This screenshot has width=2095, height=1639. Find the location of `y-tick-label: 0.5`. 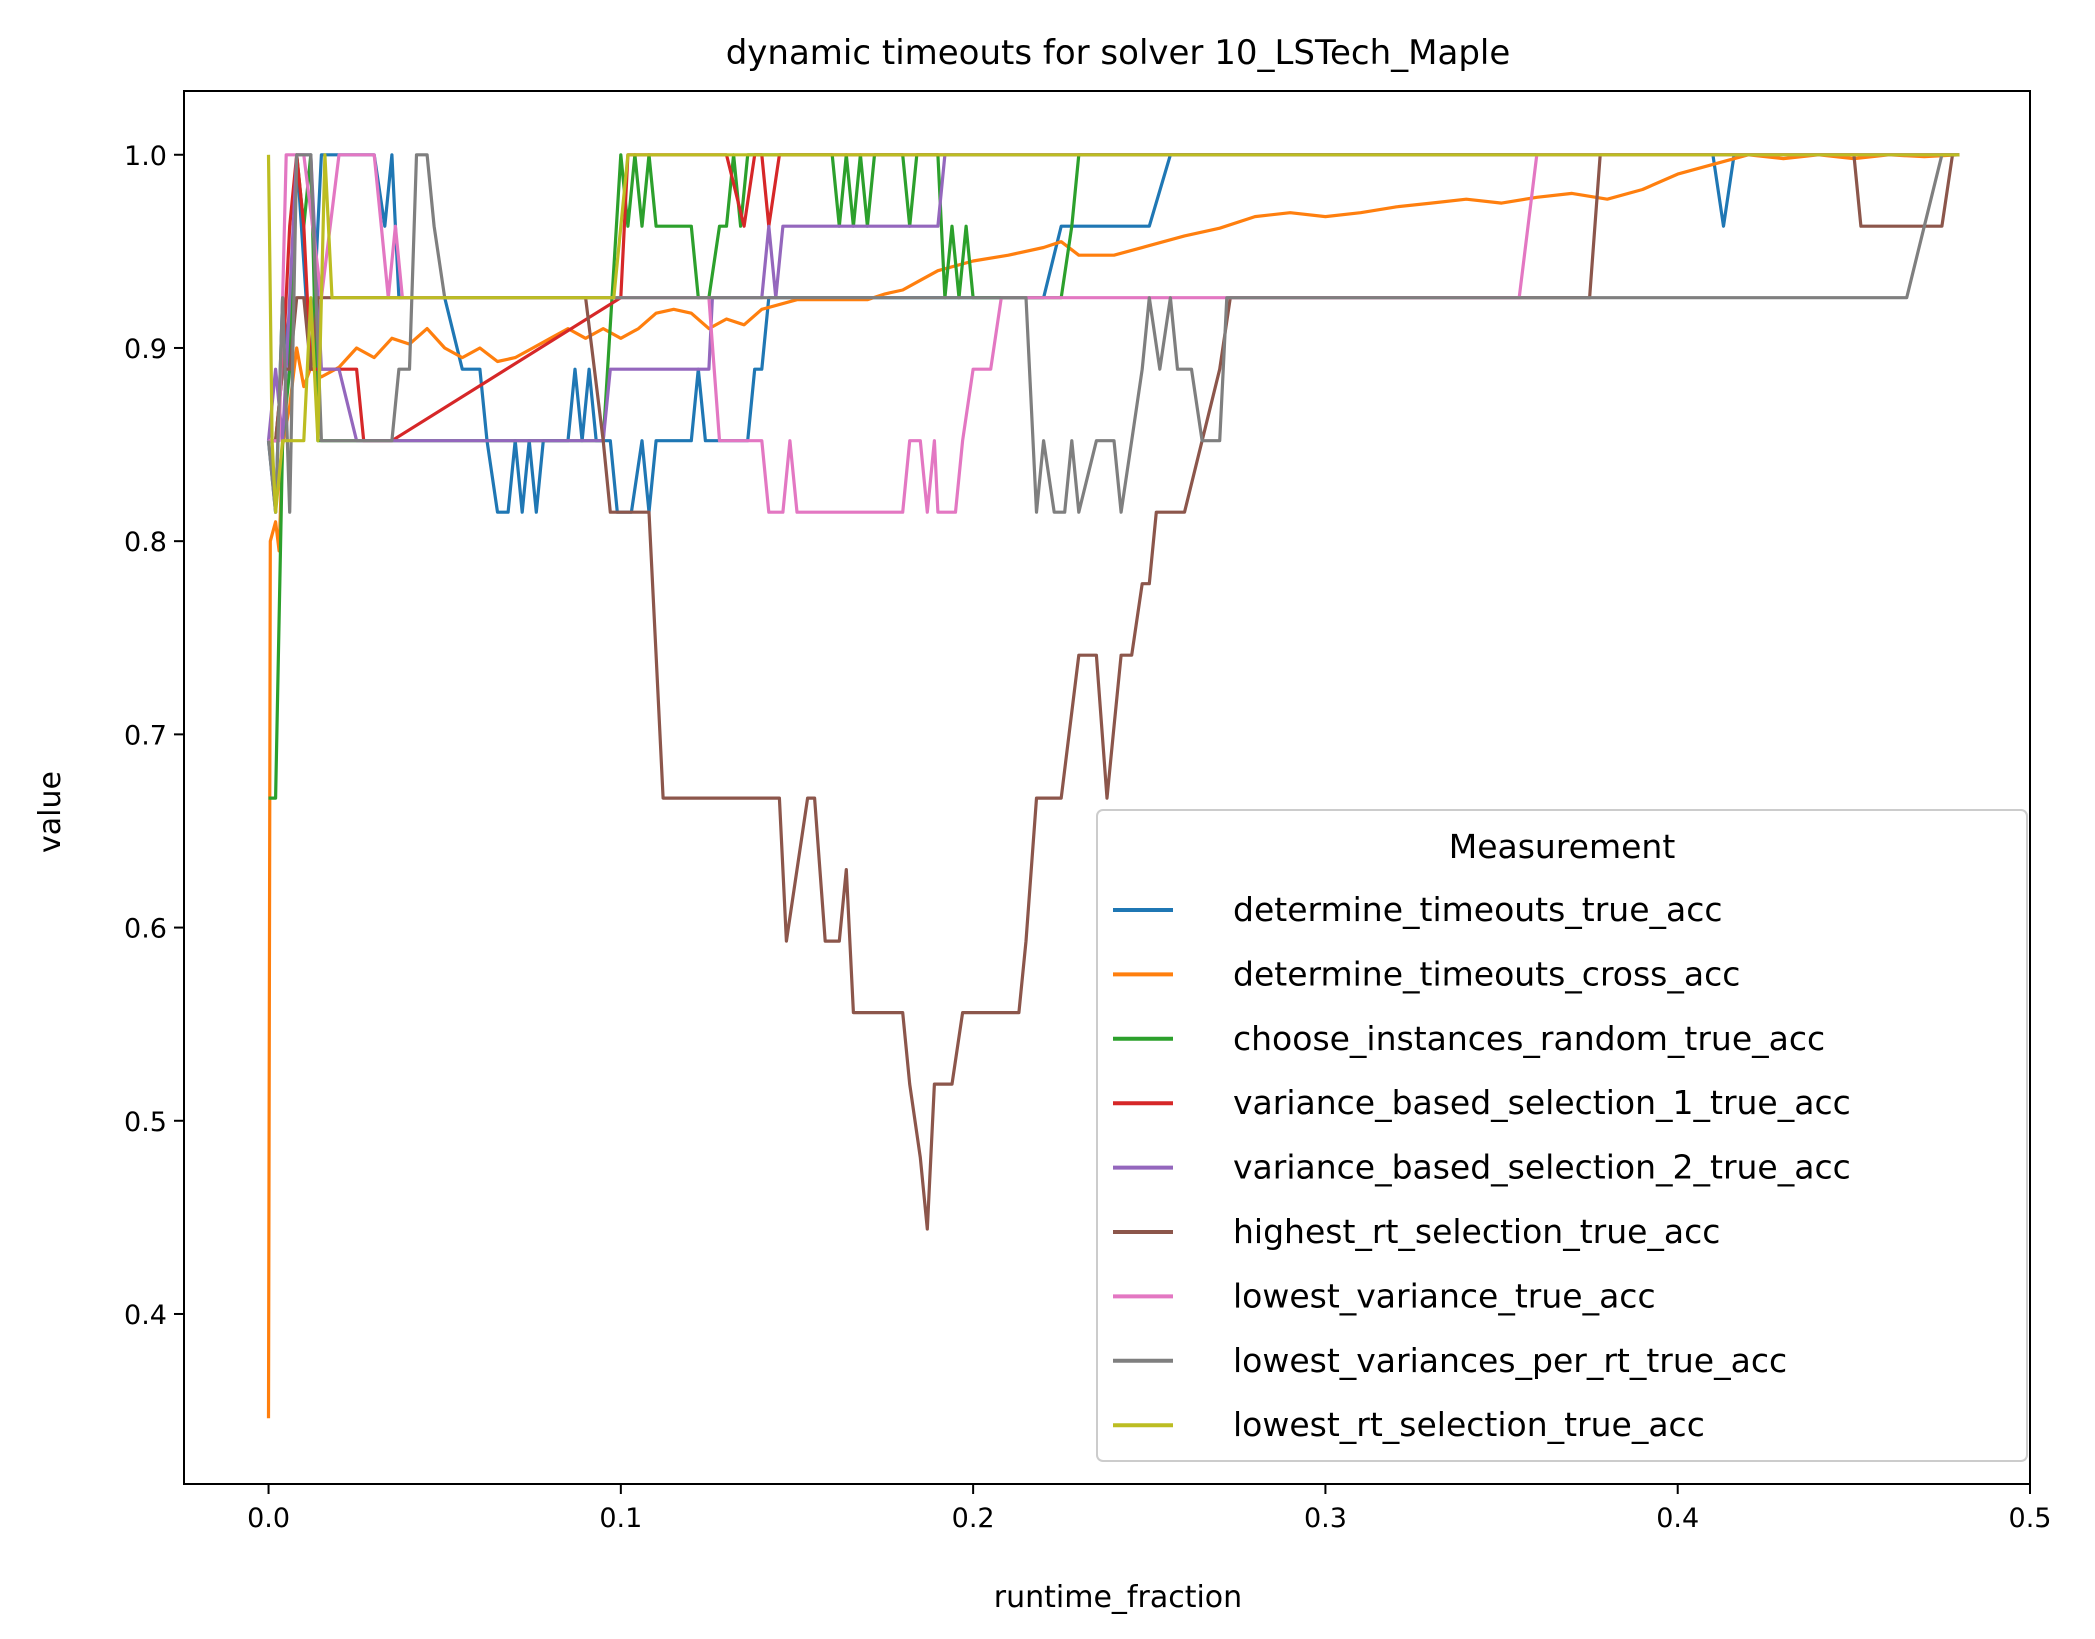

y-tick-label: 0.5 is located at coordinates (145, 1122).